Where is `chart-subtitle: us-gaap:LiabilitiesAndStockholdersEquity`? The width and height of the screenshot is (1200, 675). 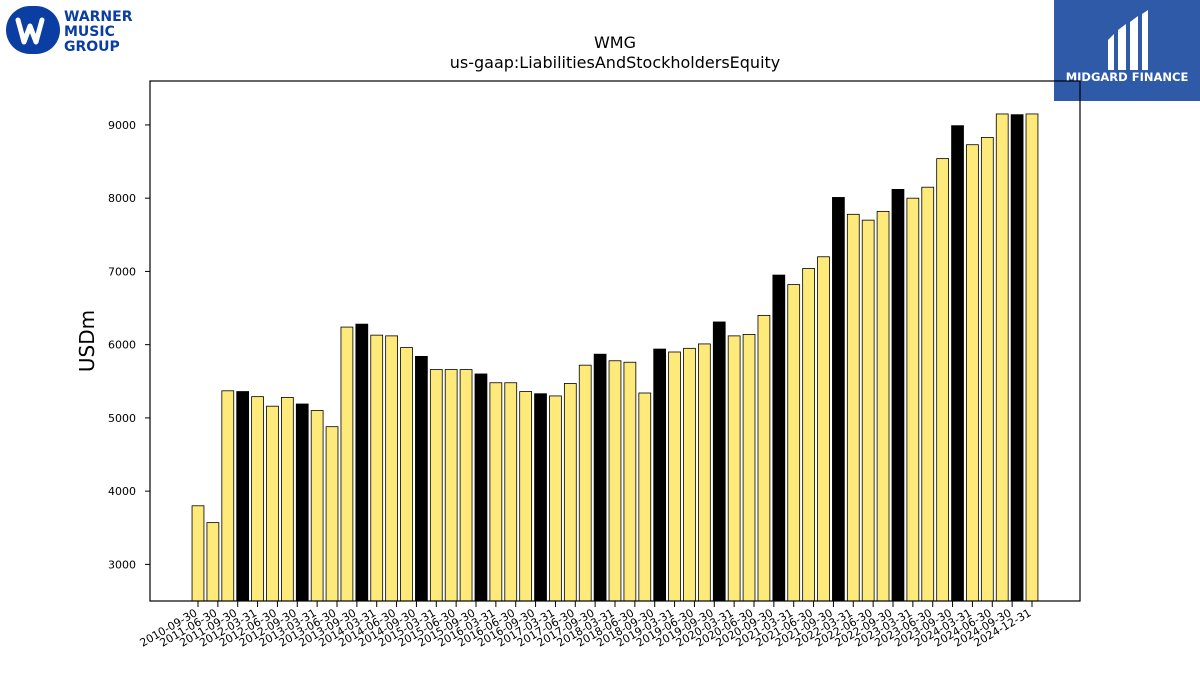 chart-subtitle: us-gaap:LiabilitiesAndStockholdersEquity is located at coordinates (615, 62).